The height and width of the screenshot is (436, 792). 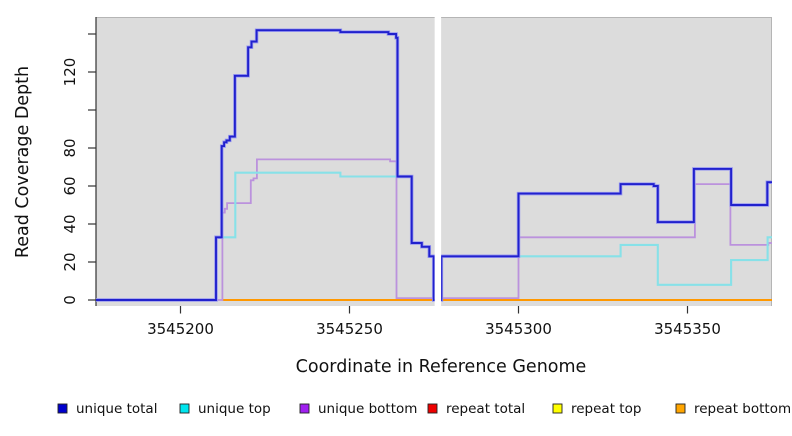 I want to click on y-tick-label: 20, so click(x=70, y=261).